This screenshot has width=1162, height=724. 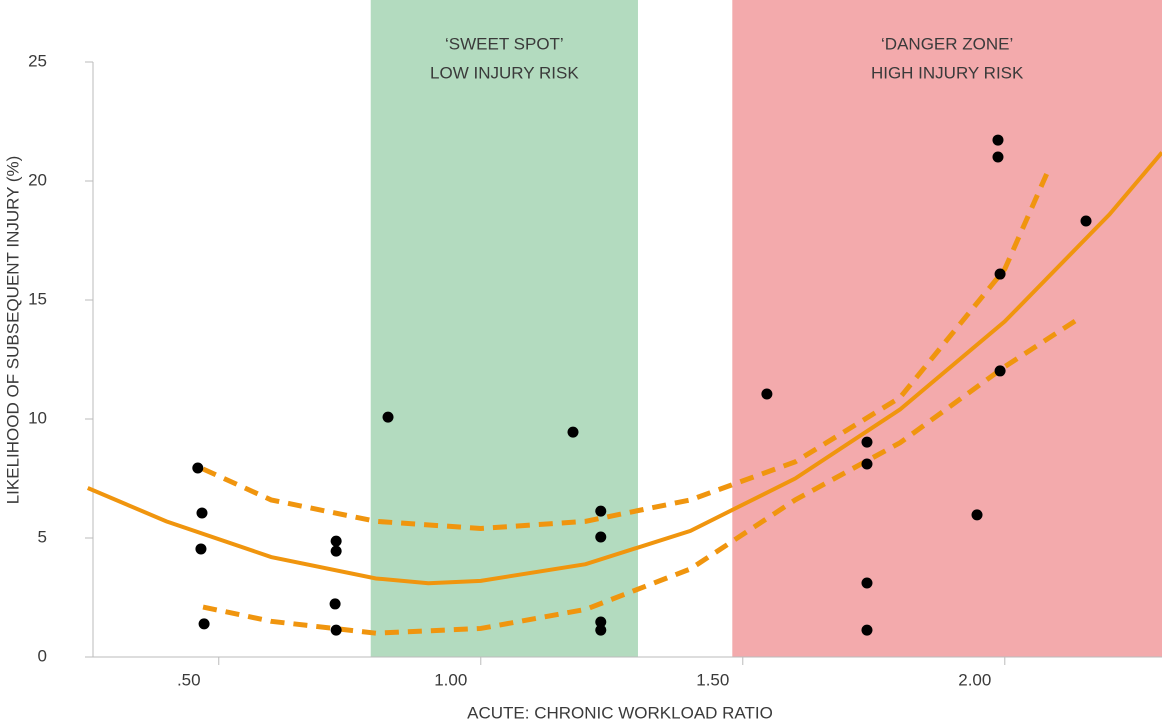 I want to click on x-axis-title: ACUTE: CHRONIC WORKLOAD RATIO, so click(x=620, y=712).